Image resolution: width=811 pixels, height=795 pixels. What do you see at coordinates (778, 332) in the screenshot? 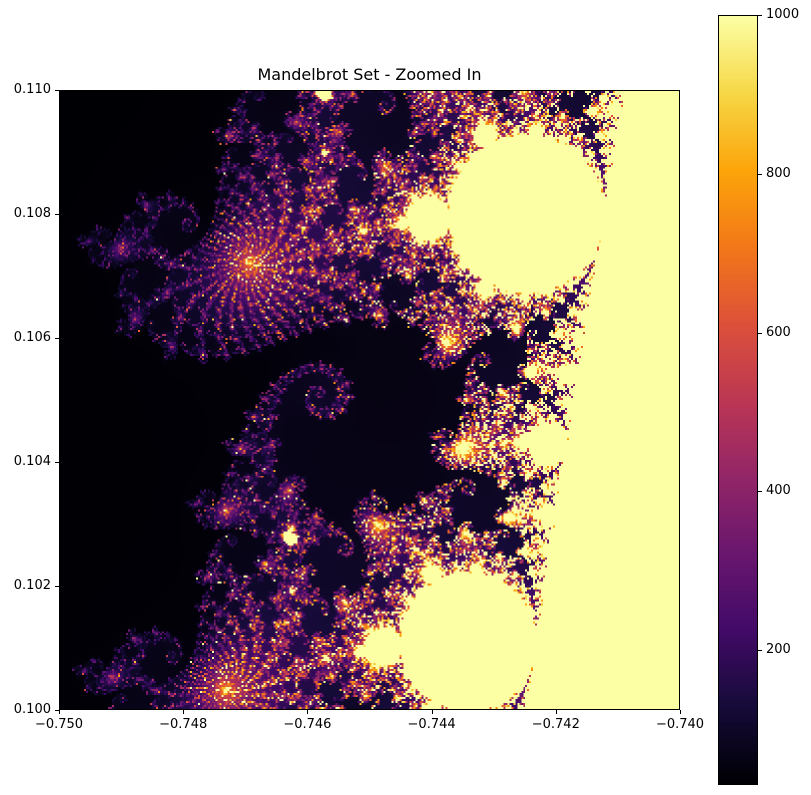
I see `colorbar-tick-label: 600` at bounding box center [778, 332].